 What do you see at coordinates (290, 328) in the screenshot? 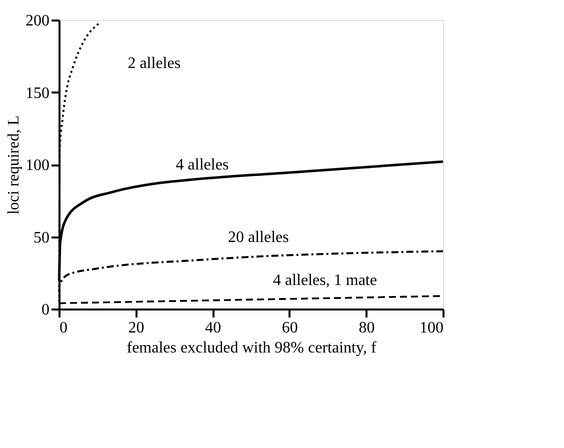
I see `x-tick-label: 60` at bounding box center [290, 328].